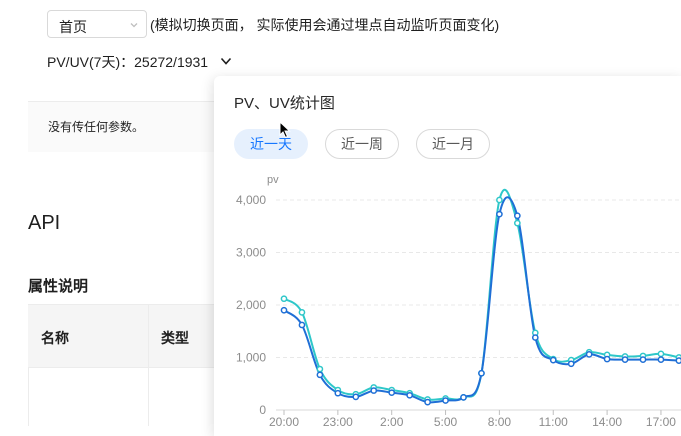  Describe the element at coordinates (73, 27) in the screenshot. I see `page-select-value: 首页` at that location.